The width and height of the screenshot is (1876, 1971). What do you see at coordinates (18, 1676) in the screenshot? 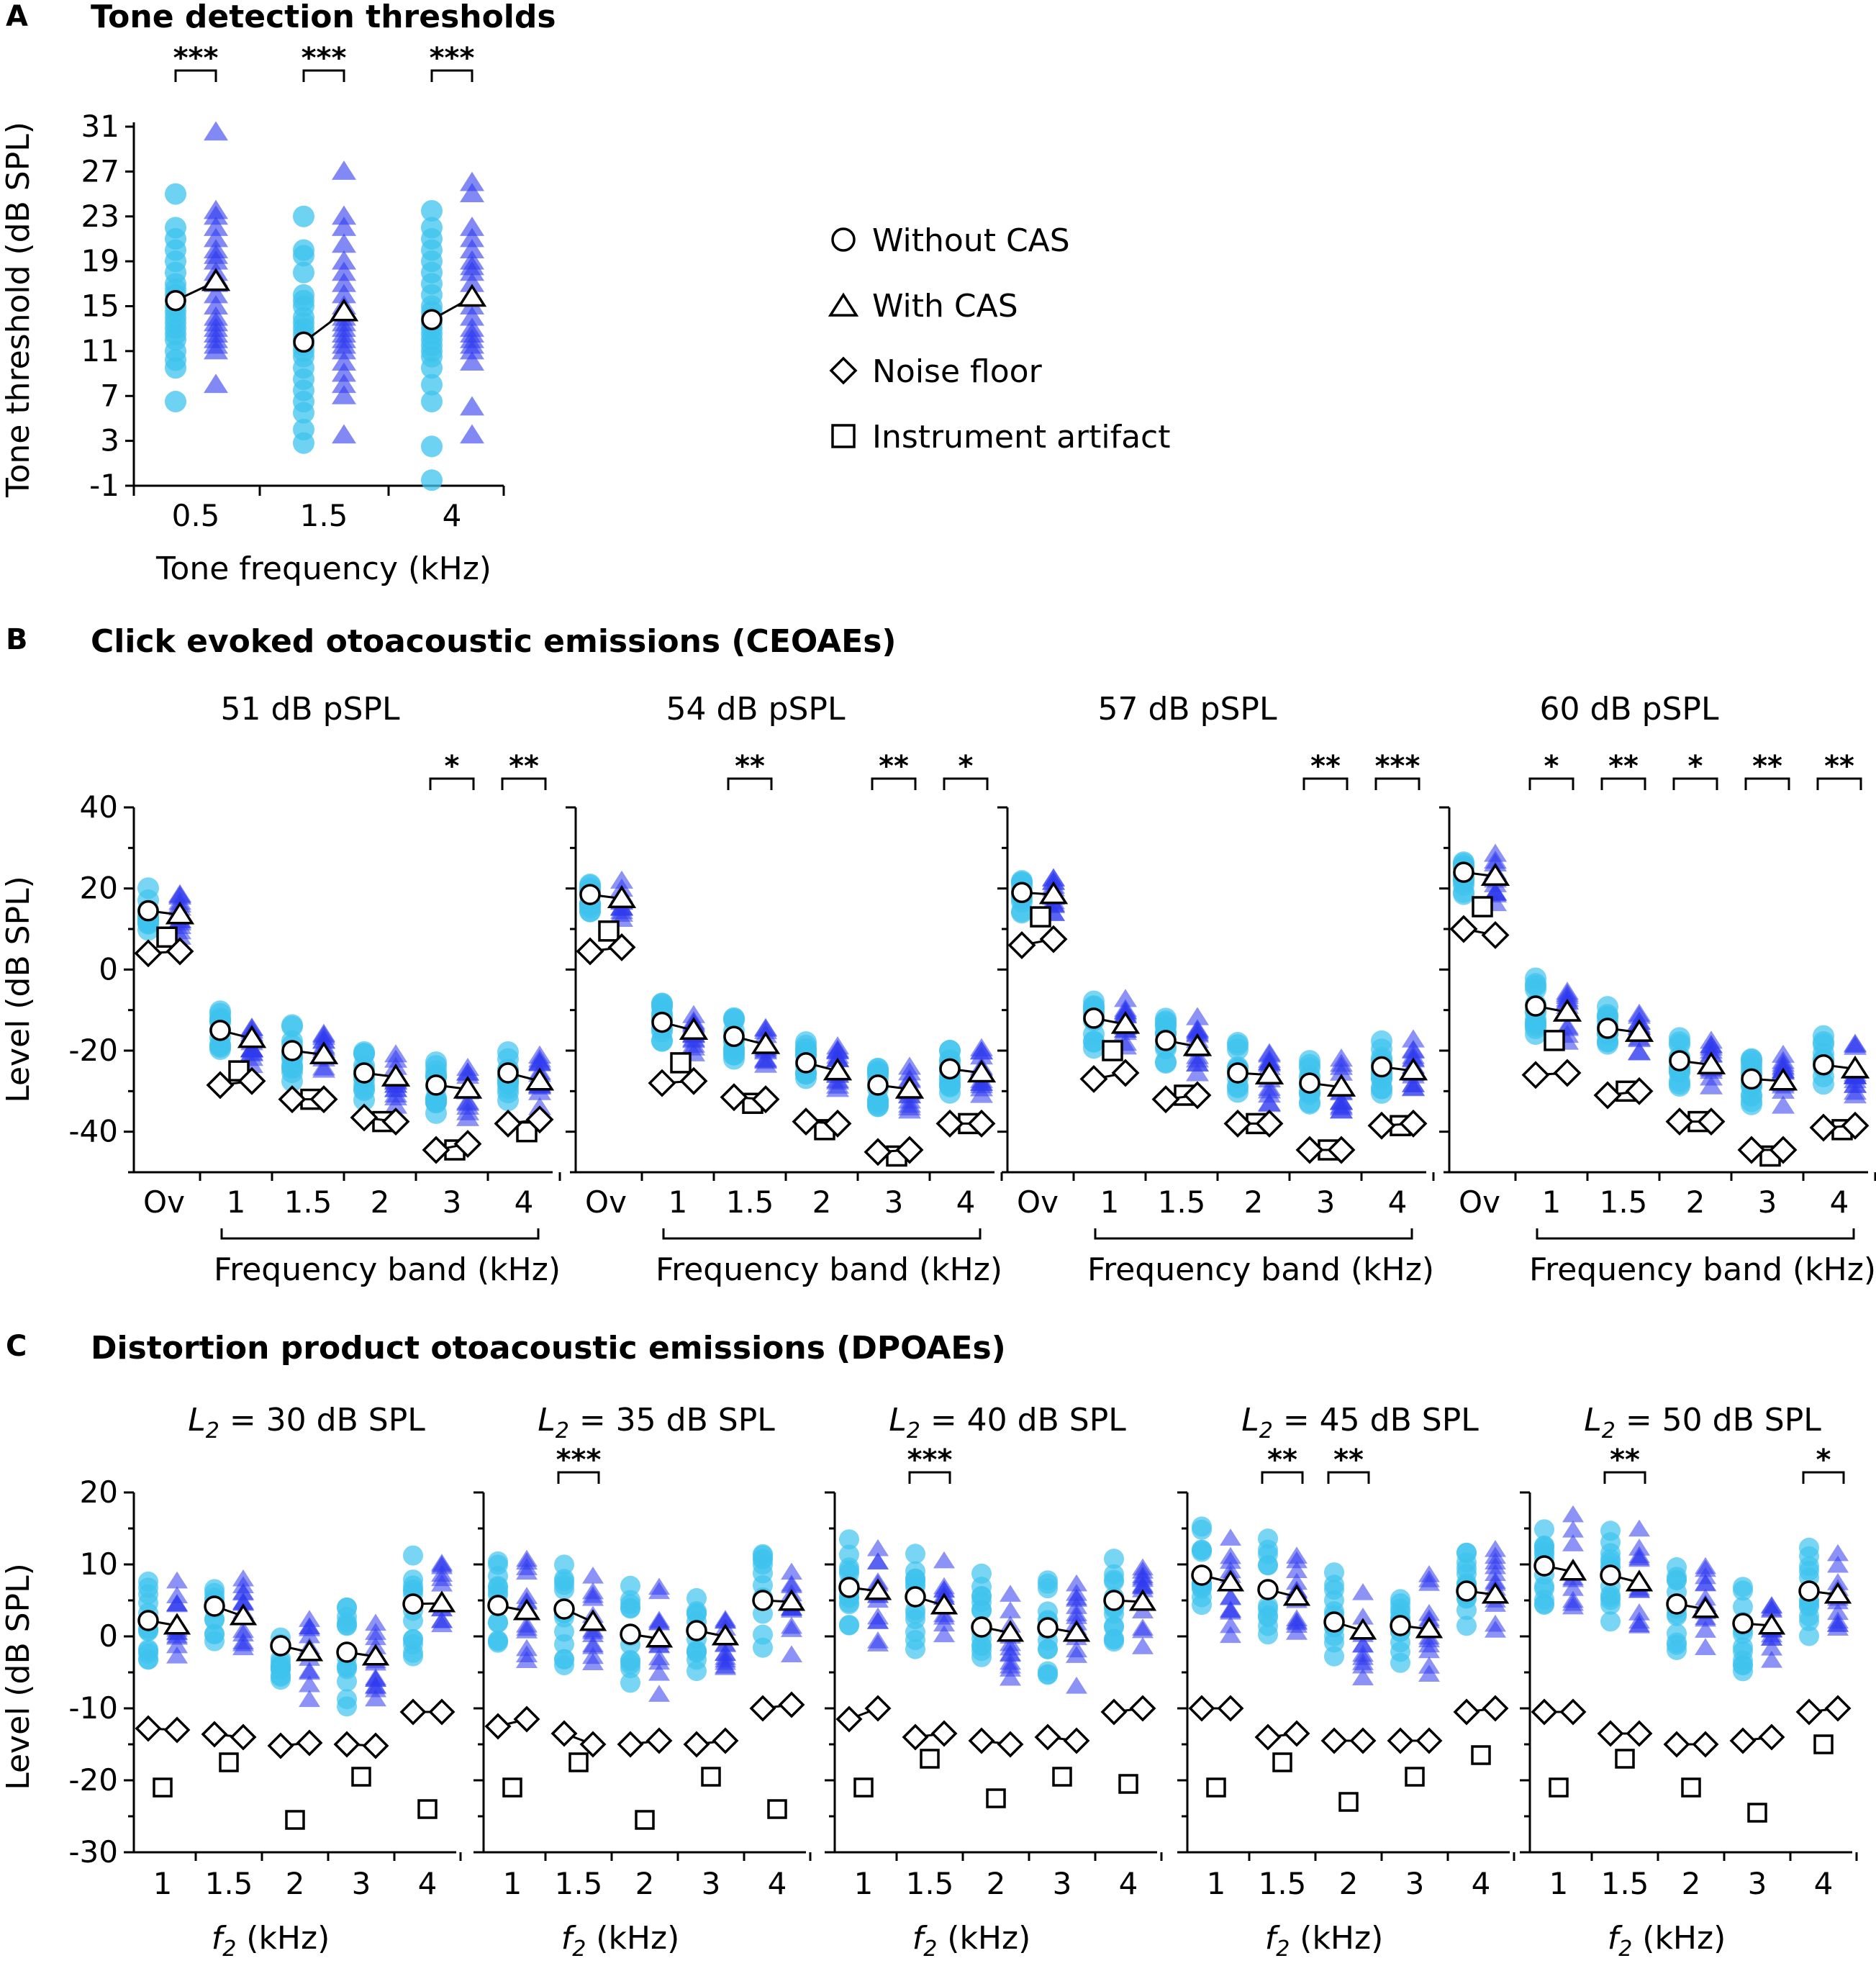
I see `panel-c-ylabel: Level (dB SPL)` at bounding box center [18, 1676].